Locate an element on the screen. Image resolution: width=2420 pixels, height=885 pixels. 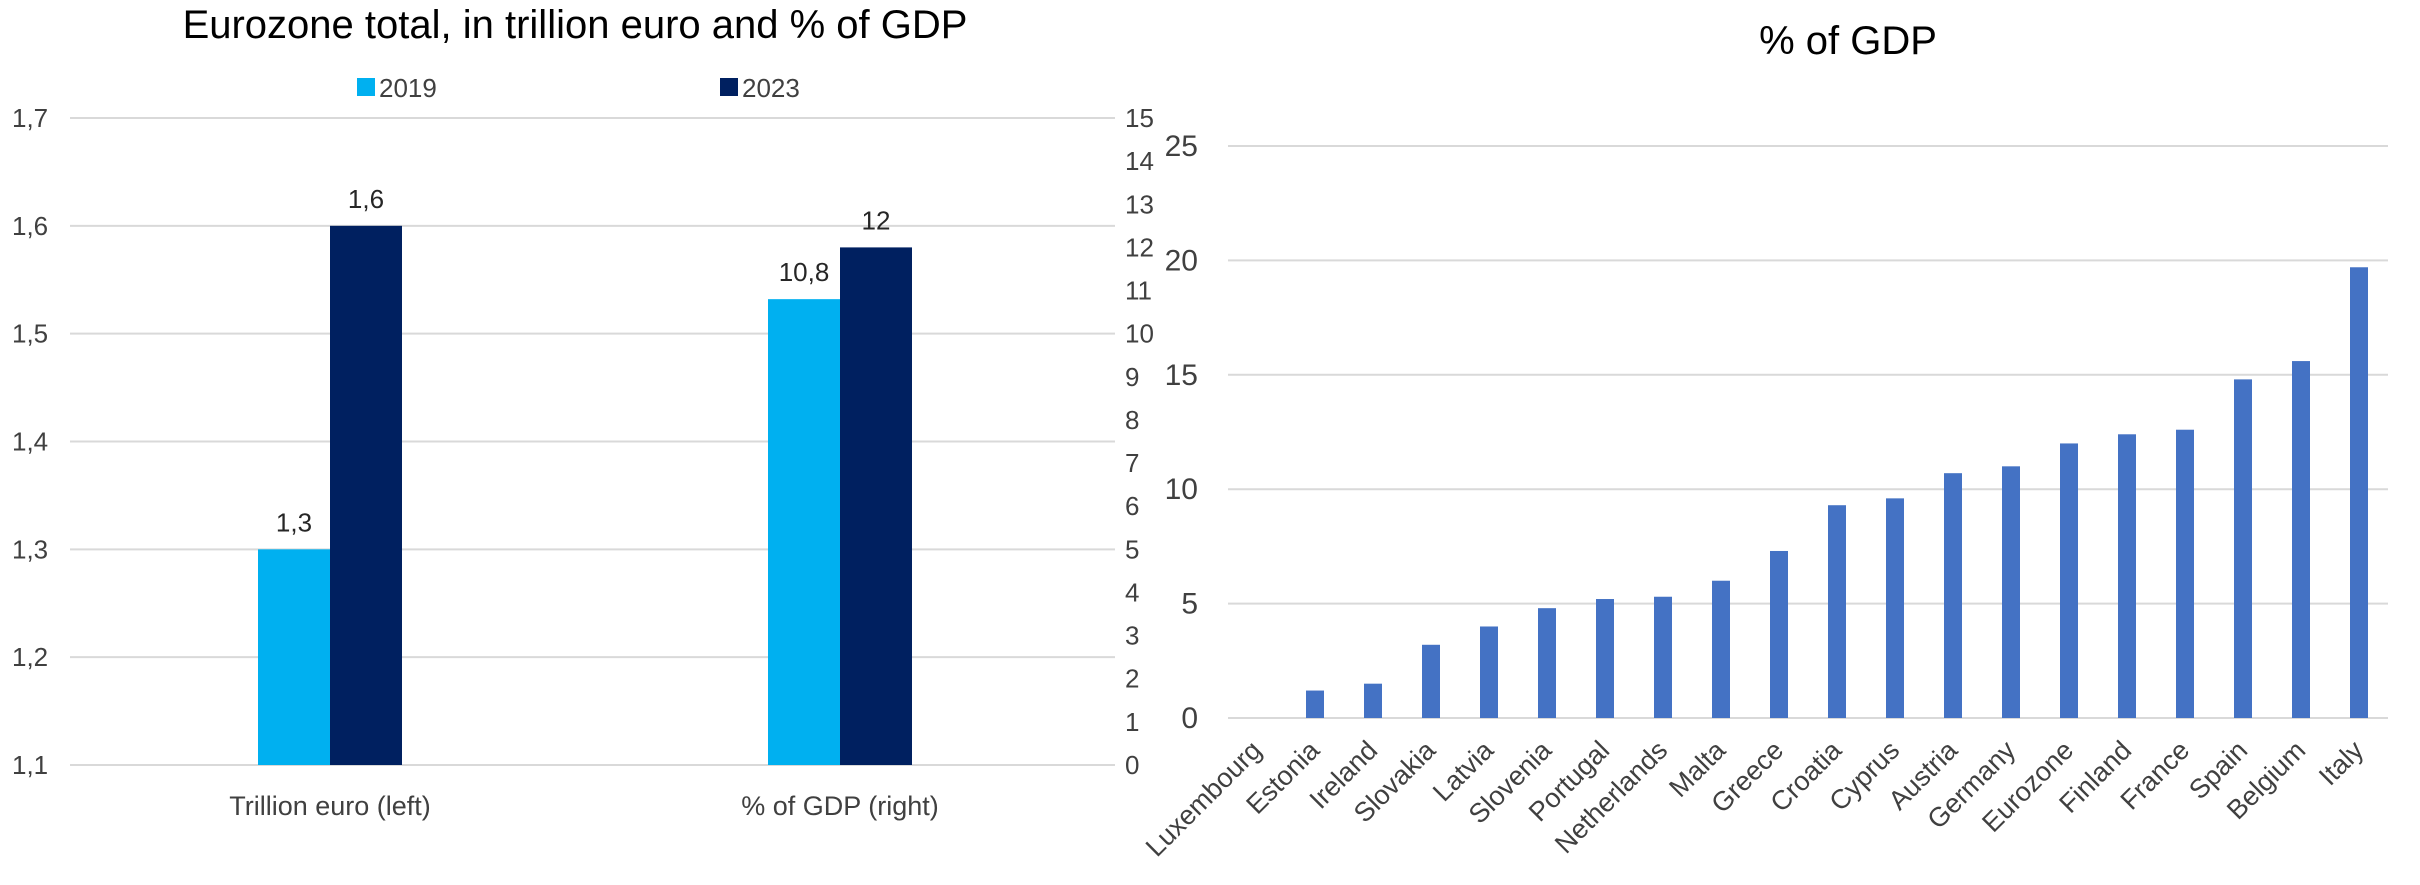
chart1-right-tick-label: 9 is located at coordinates (1132, 377).